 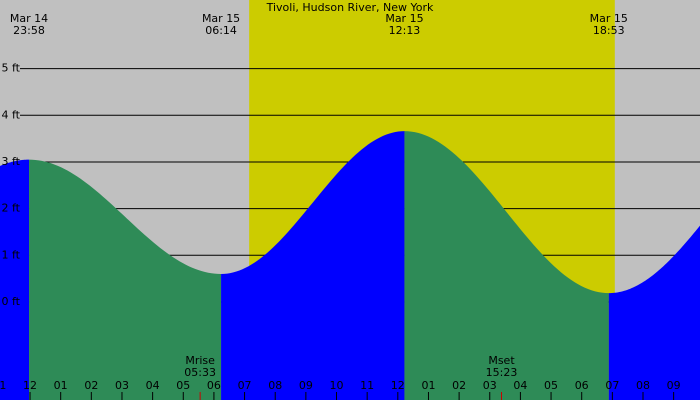 What do you see at coordinates (11, 68) in the screenshot?
I see `y-tick-label: 5 ft` at bounding box center [11, 68].